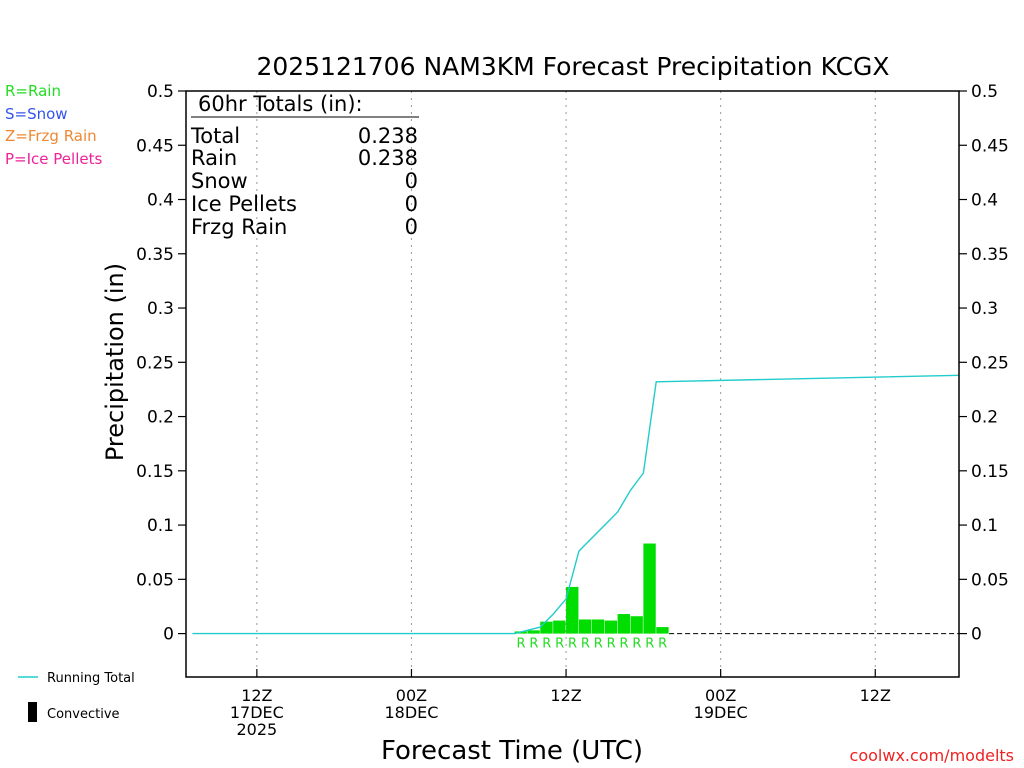 The height and width of the screenshot is (768, 1024). I want to click on y-tick-label-left: 0.1, so click(160, 526).